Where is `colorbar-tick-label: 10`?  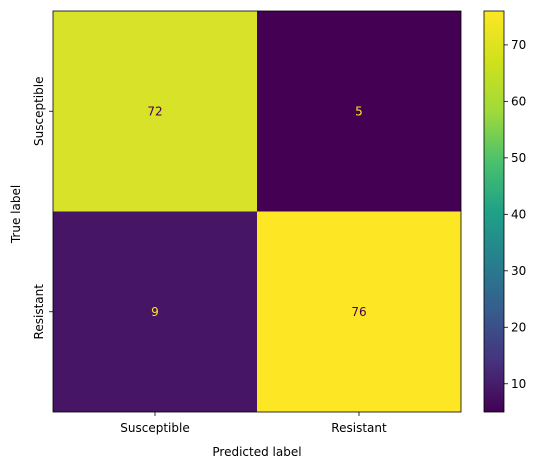
colorbar-tick-label: 10 is located at coordinates (518, 384).